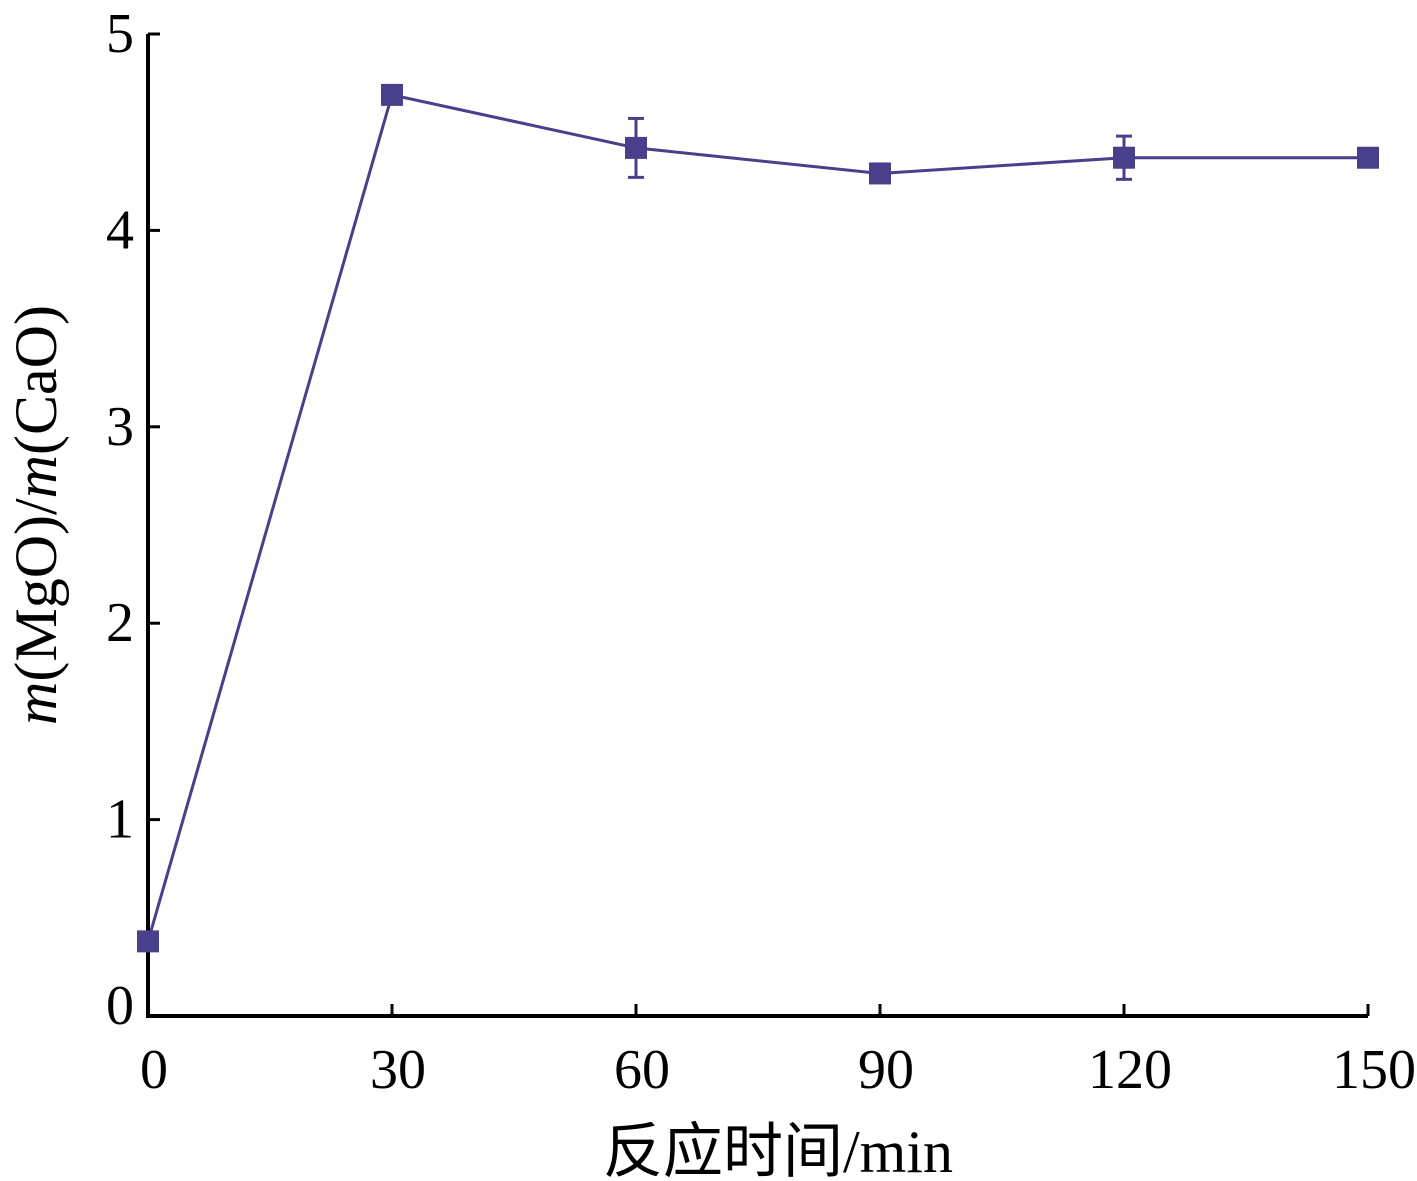 Image resolution: width=1417 pixels, height=1181 pixels. Describe the element at coordinates (120, 623) in the screenshot. I see `y-tick-label: 2` at that location.